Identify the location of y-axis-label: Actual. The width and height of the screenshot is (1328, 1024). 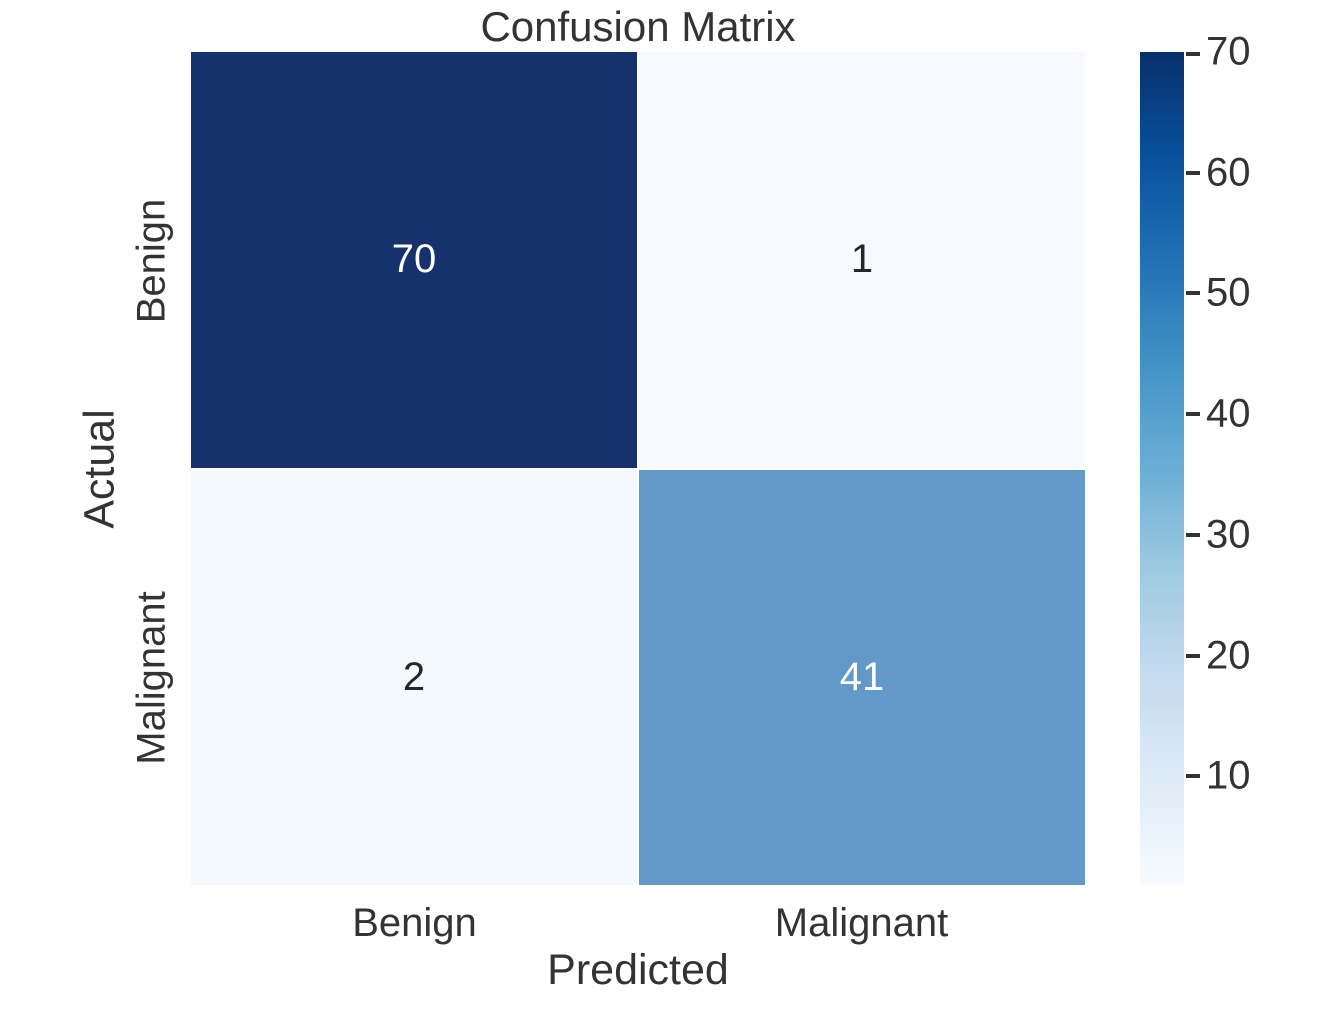
(99, 469).